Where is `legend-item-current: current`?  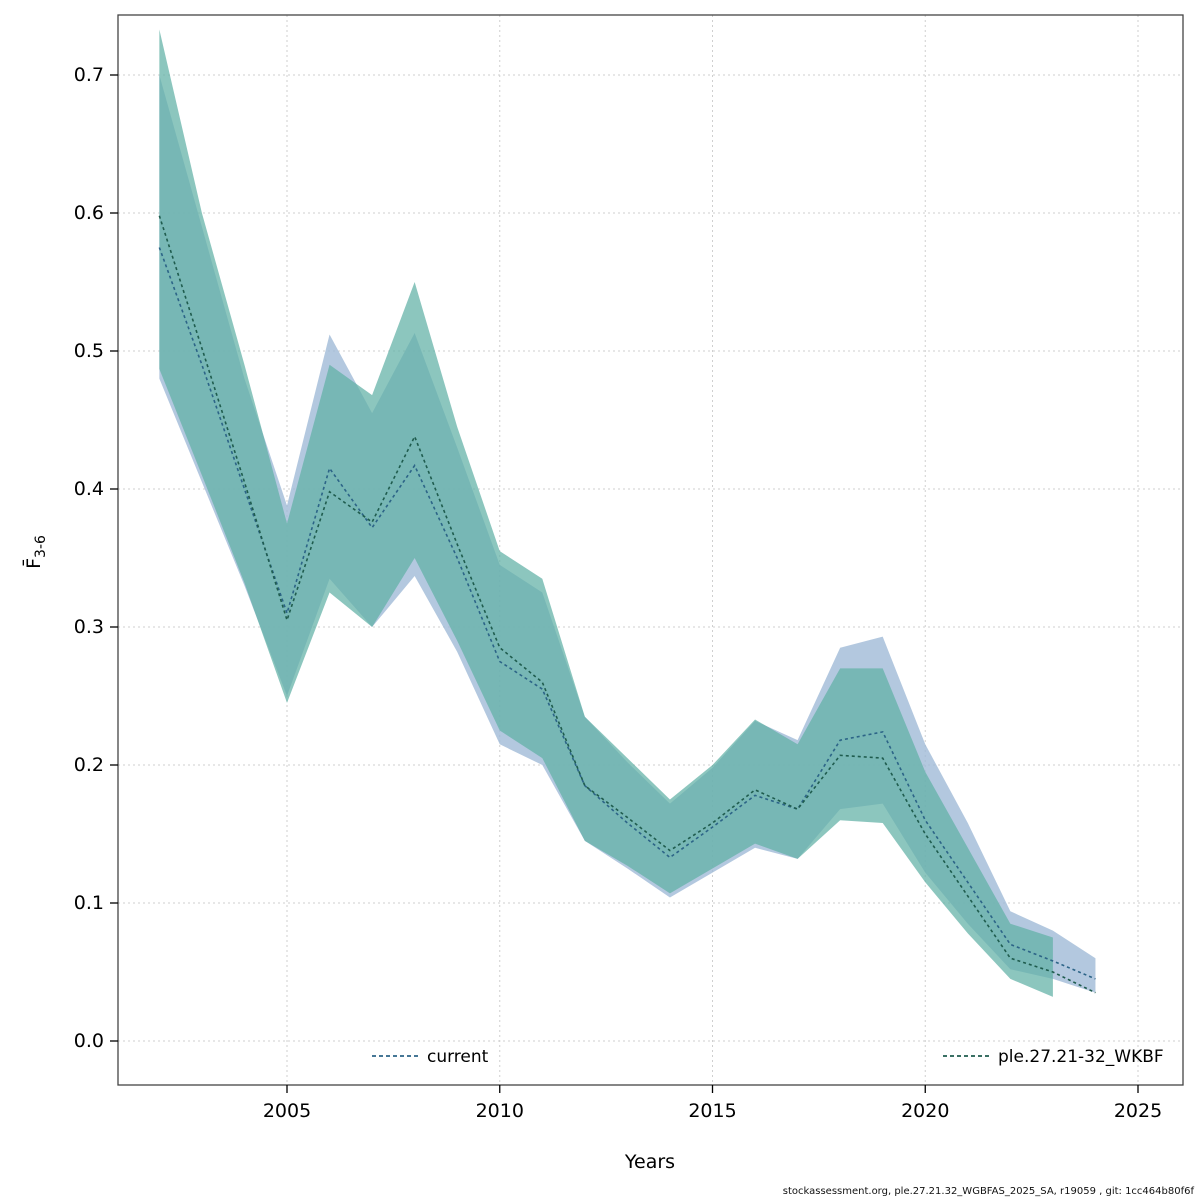
legend-item-current: current is located at coordinates (430, 1057).